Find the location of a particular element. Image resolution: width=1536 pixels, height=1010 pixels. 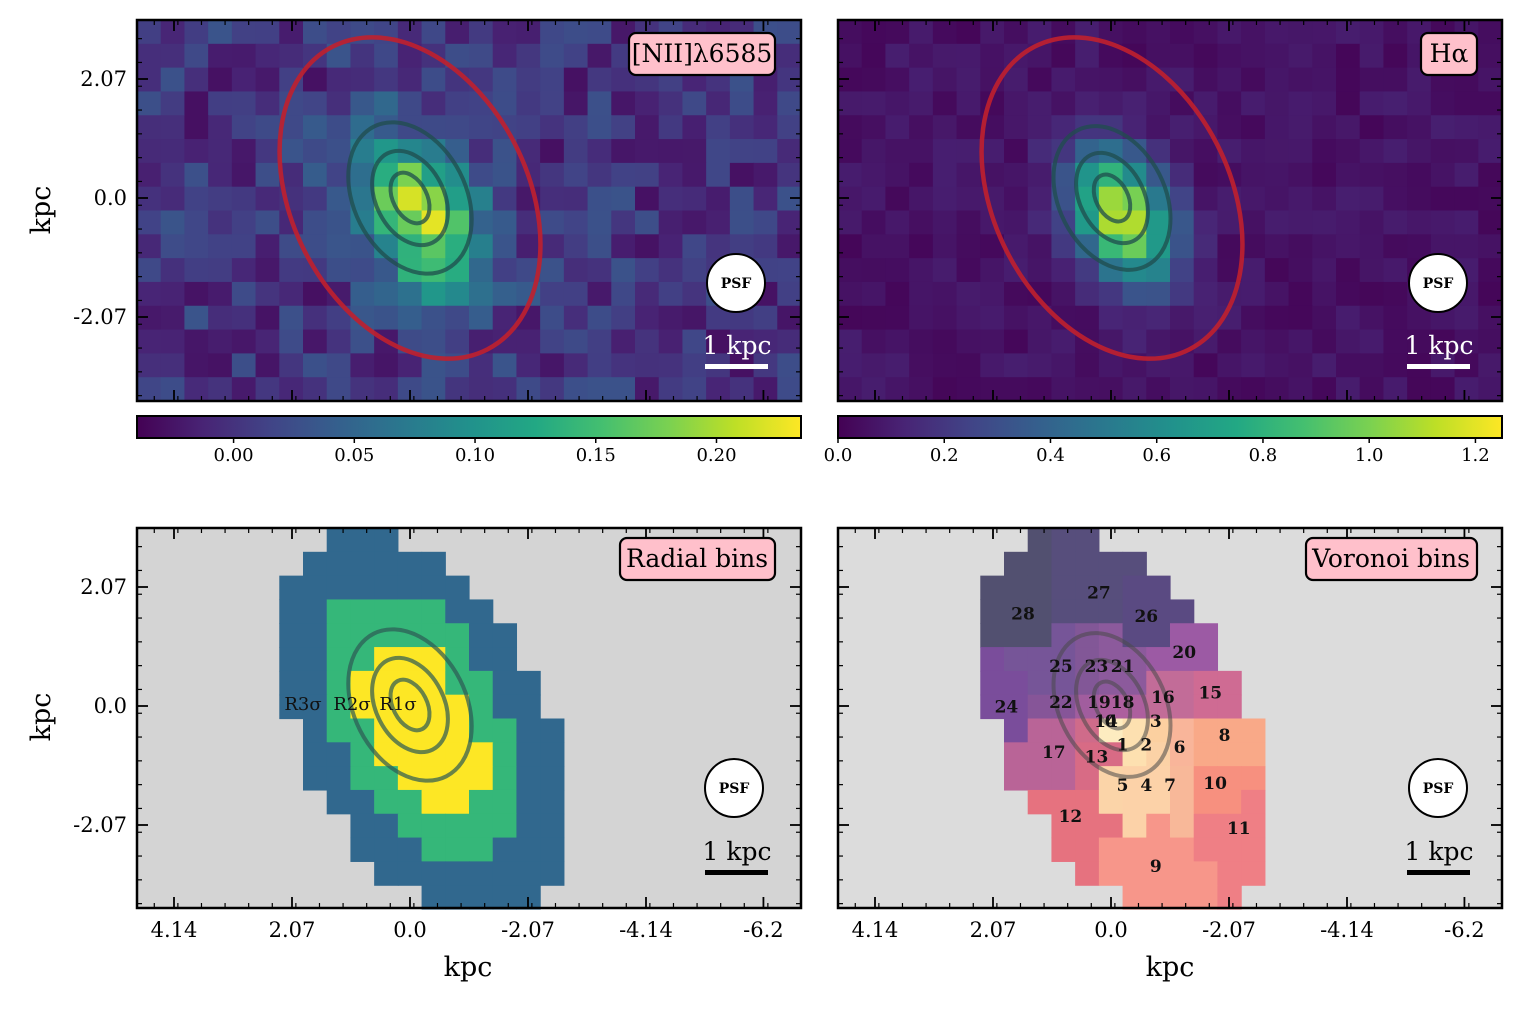

voronoi-bin-label: 23 is located at coordinates (1097, 667).